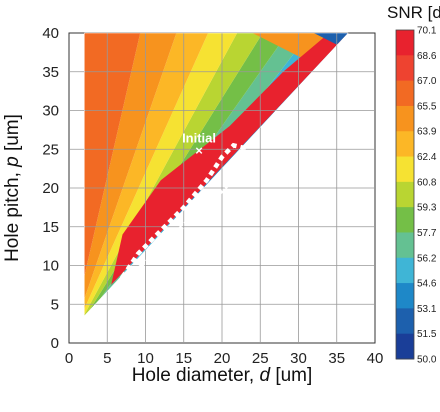 This screenshot has width=440, height=412. What do you see at coordinates (427, 81) in the screenshot?
I see `colorbar-label: 67.0` at bounding box center [427, 81].